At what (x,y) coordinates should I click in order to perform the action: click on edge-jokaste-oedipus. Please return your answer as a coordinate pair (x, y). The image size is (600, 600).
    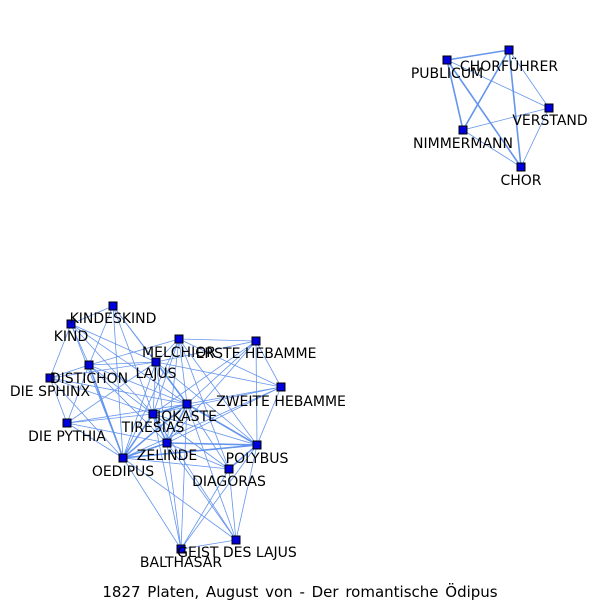
    Looking at the image, I should click on (155, 431).